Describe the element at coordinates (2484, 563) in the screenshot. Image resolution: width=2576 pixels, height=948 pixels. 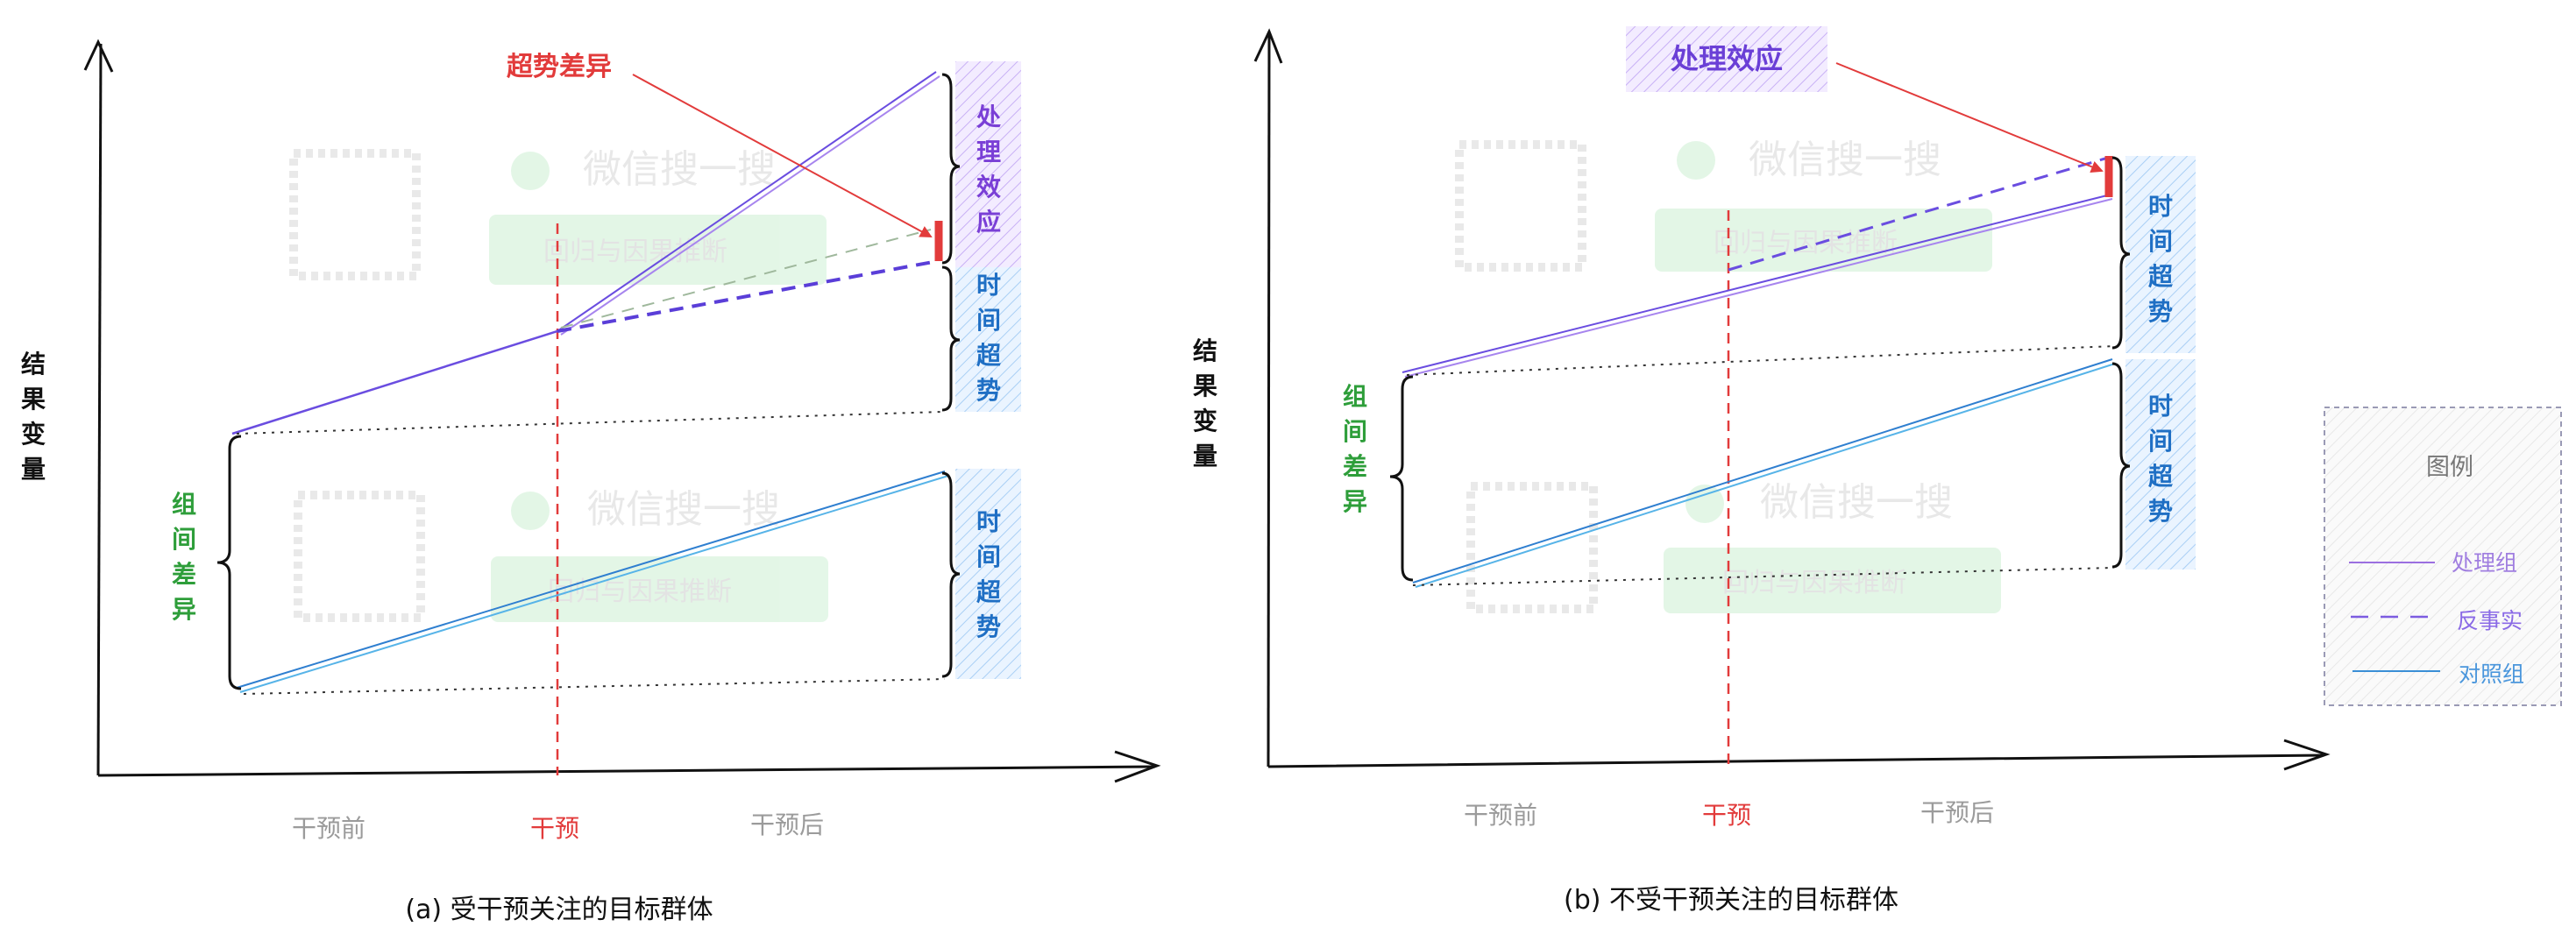
I see `legend-label-treatment: 处理组` at that location.